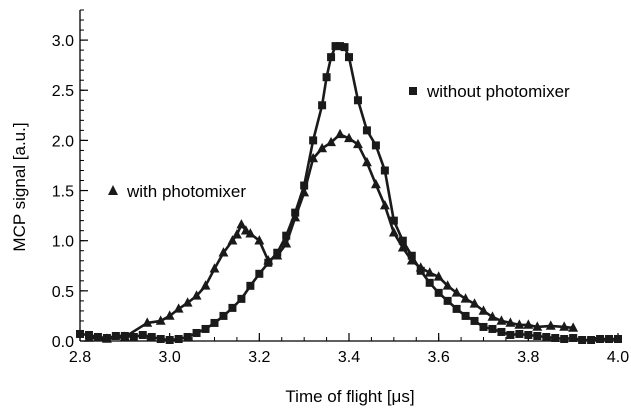  Describe the element at coordinates (349, 396) in the screenshot. I see `x-axis-title: Time of flight [μs]` at that location.